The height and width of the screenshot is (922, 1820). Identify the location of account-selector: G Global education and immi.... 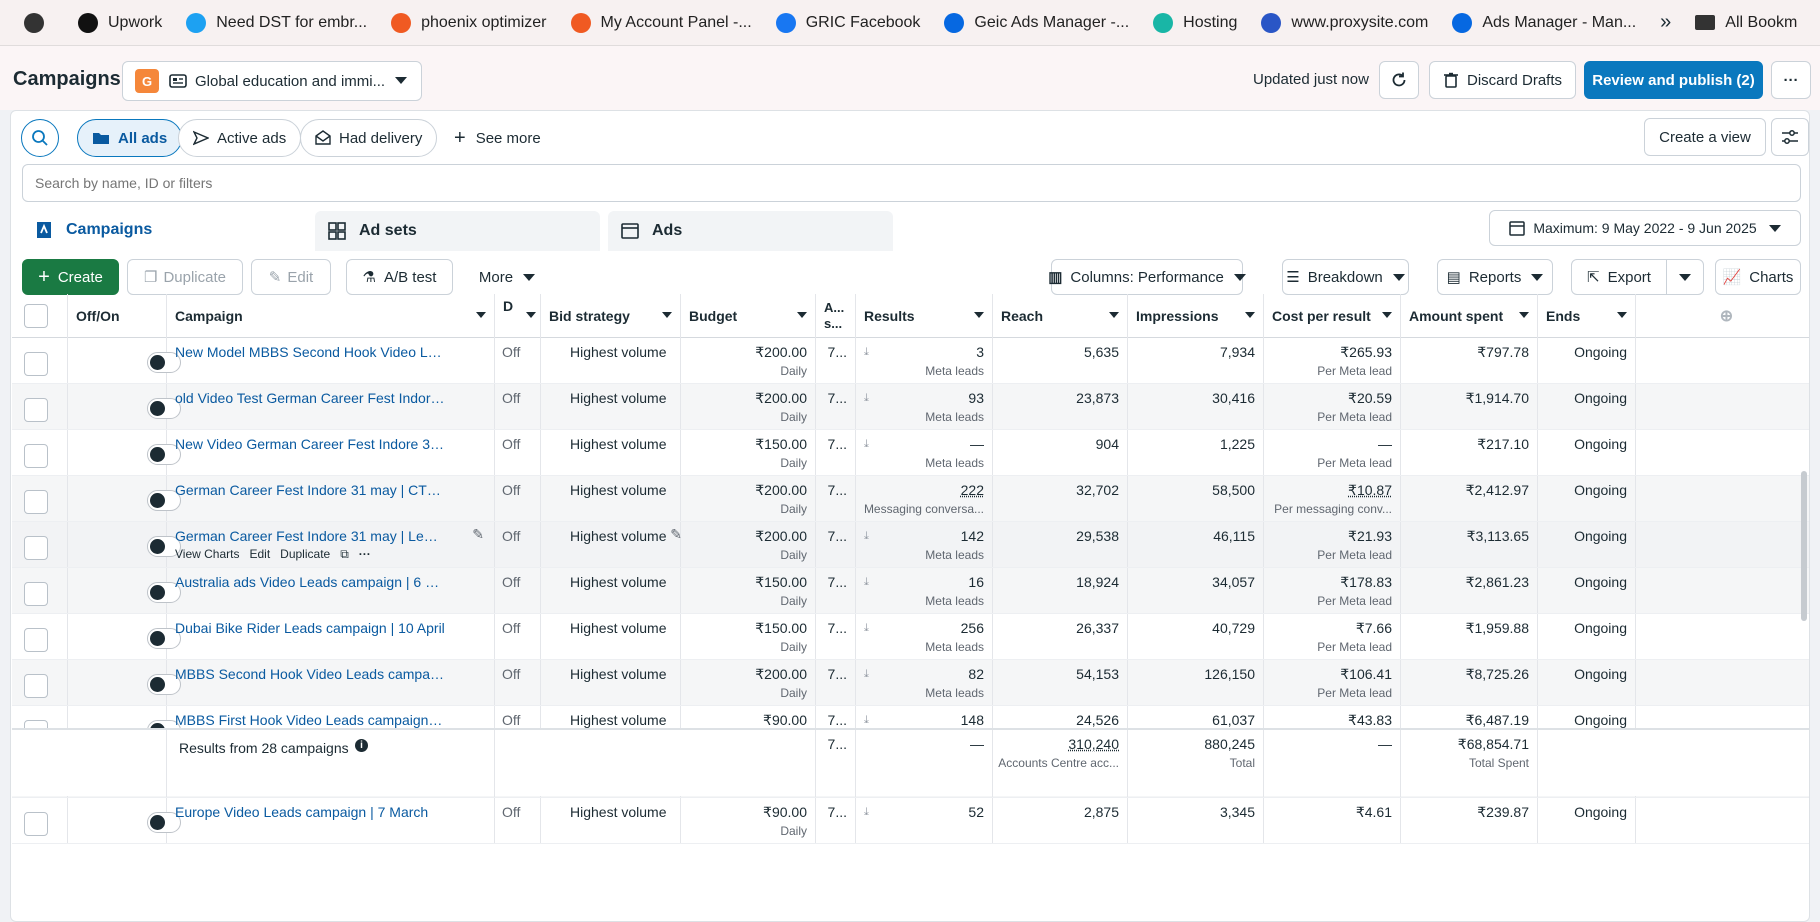
(272, 81).